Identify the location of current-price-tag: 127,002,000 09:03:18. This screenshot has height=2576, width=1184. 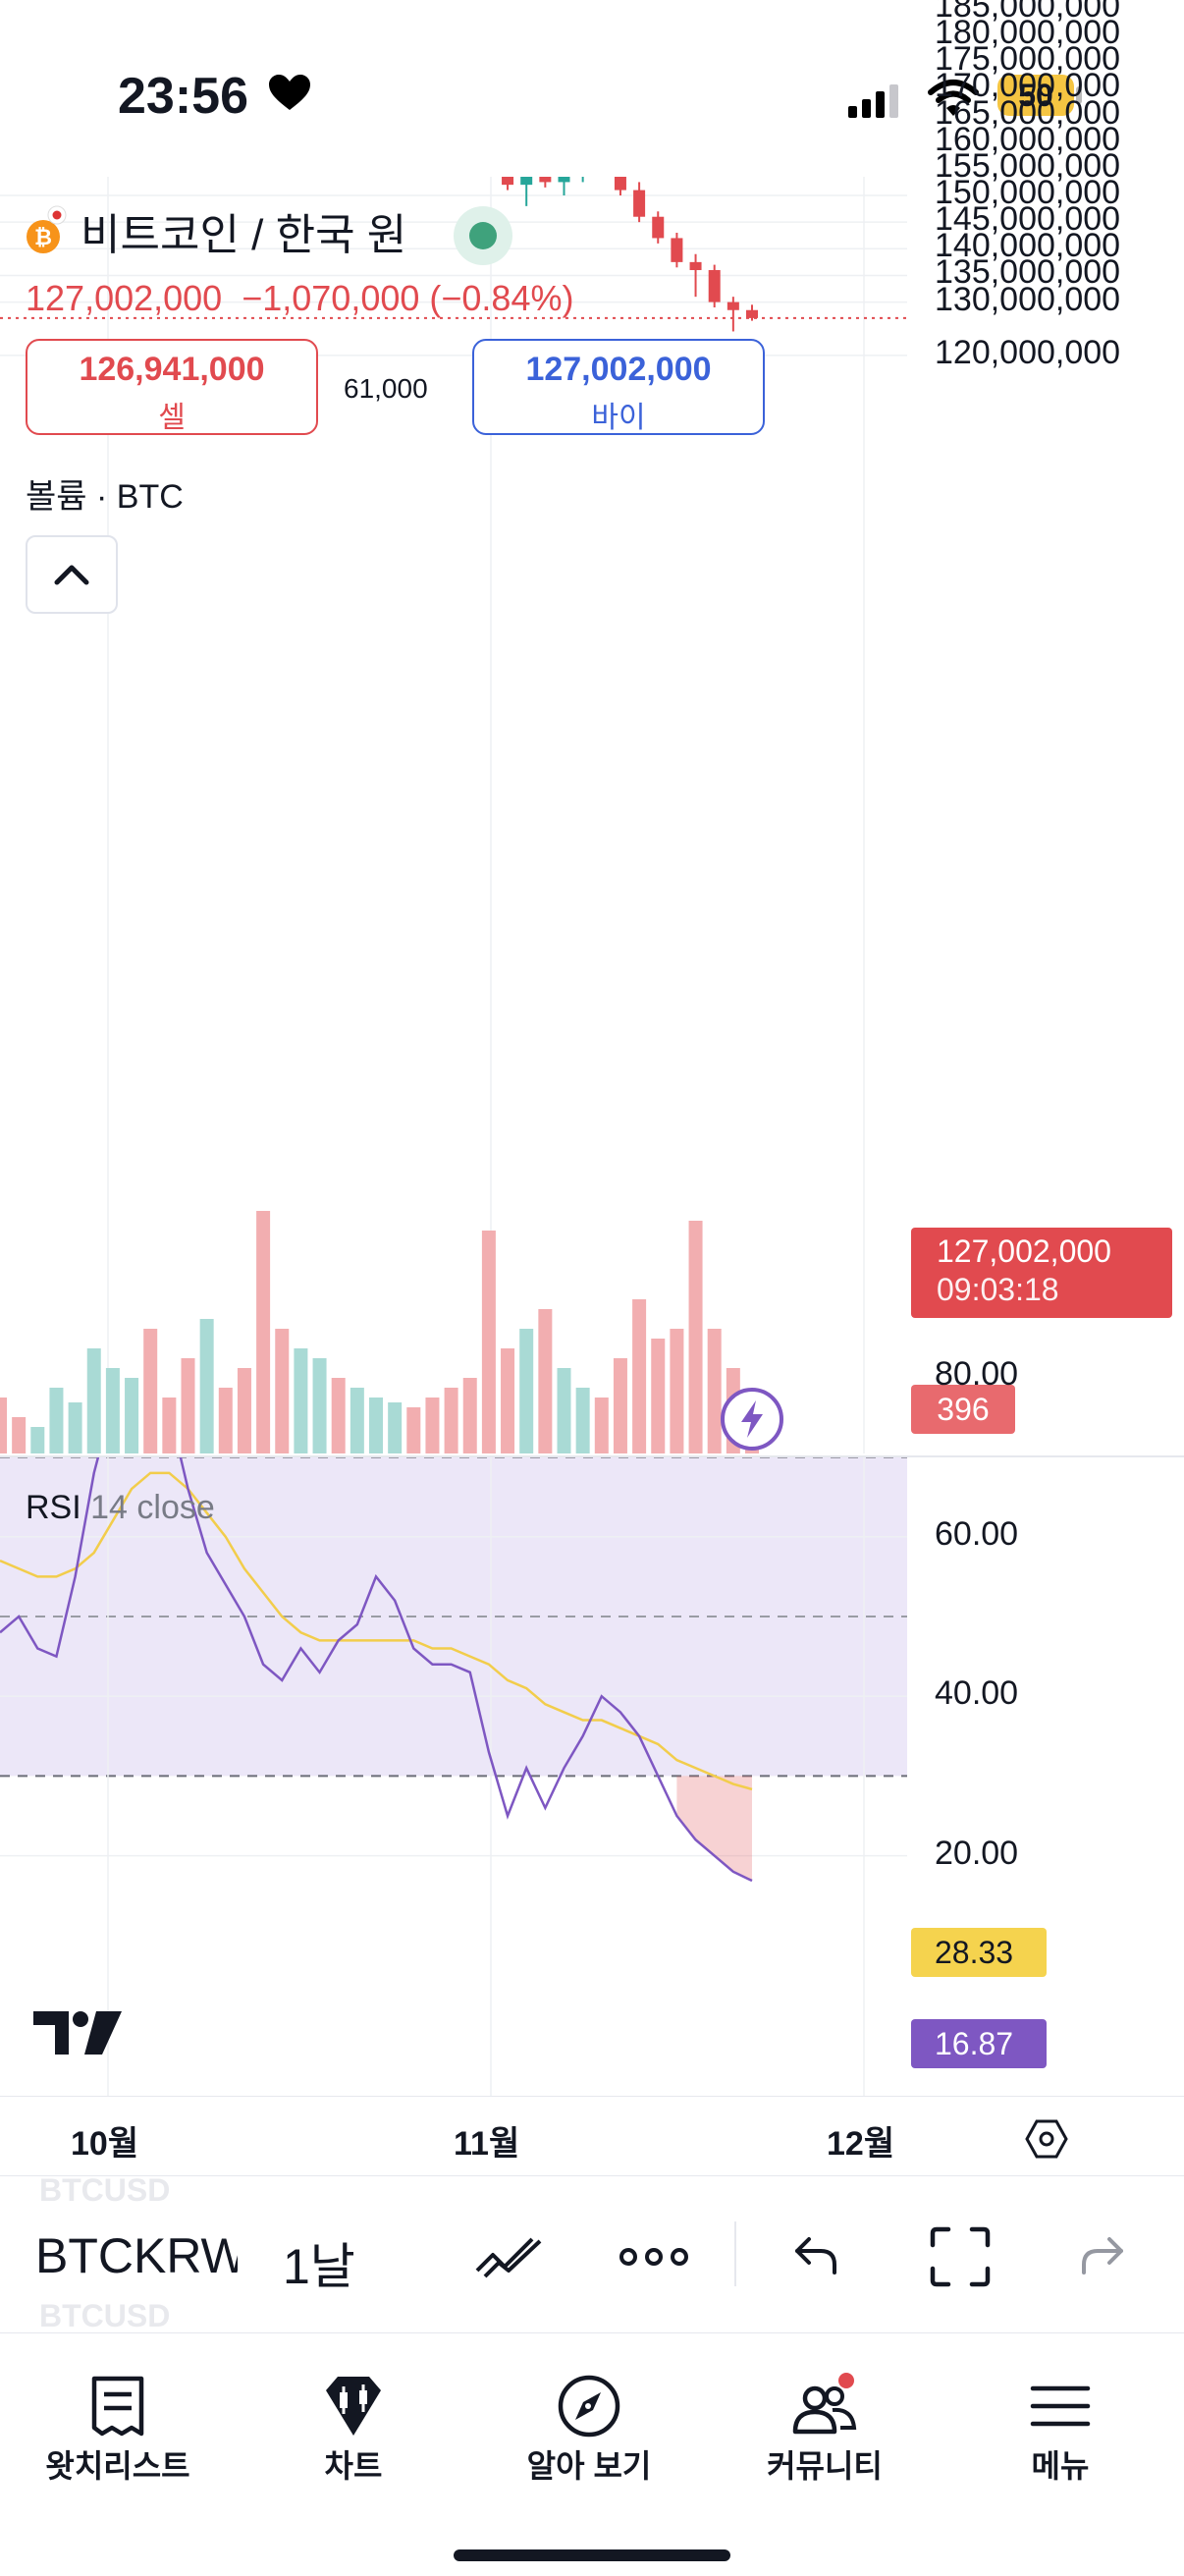
(1041, 1273).